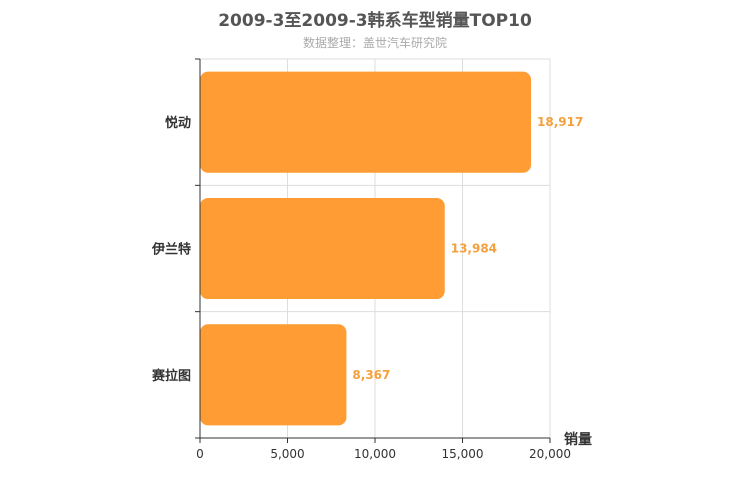 The image size is (750, 500). What do you see at coordinates (171, 250) in the screenshot?
I see `category-label-2: 伊兰特` at bounding box center [171, 250].